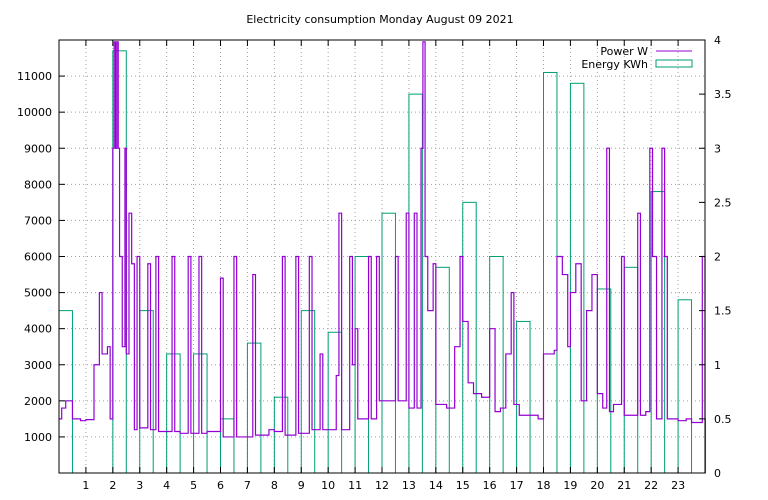 The width and height of the screenshot is (768, 500). I want to click on legend-swatch-energy, so click(674, 63).